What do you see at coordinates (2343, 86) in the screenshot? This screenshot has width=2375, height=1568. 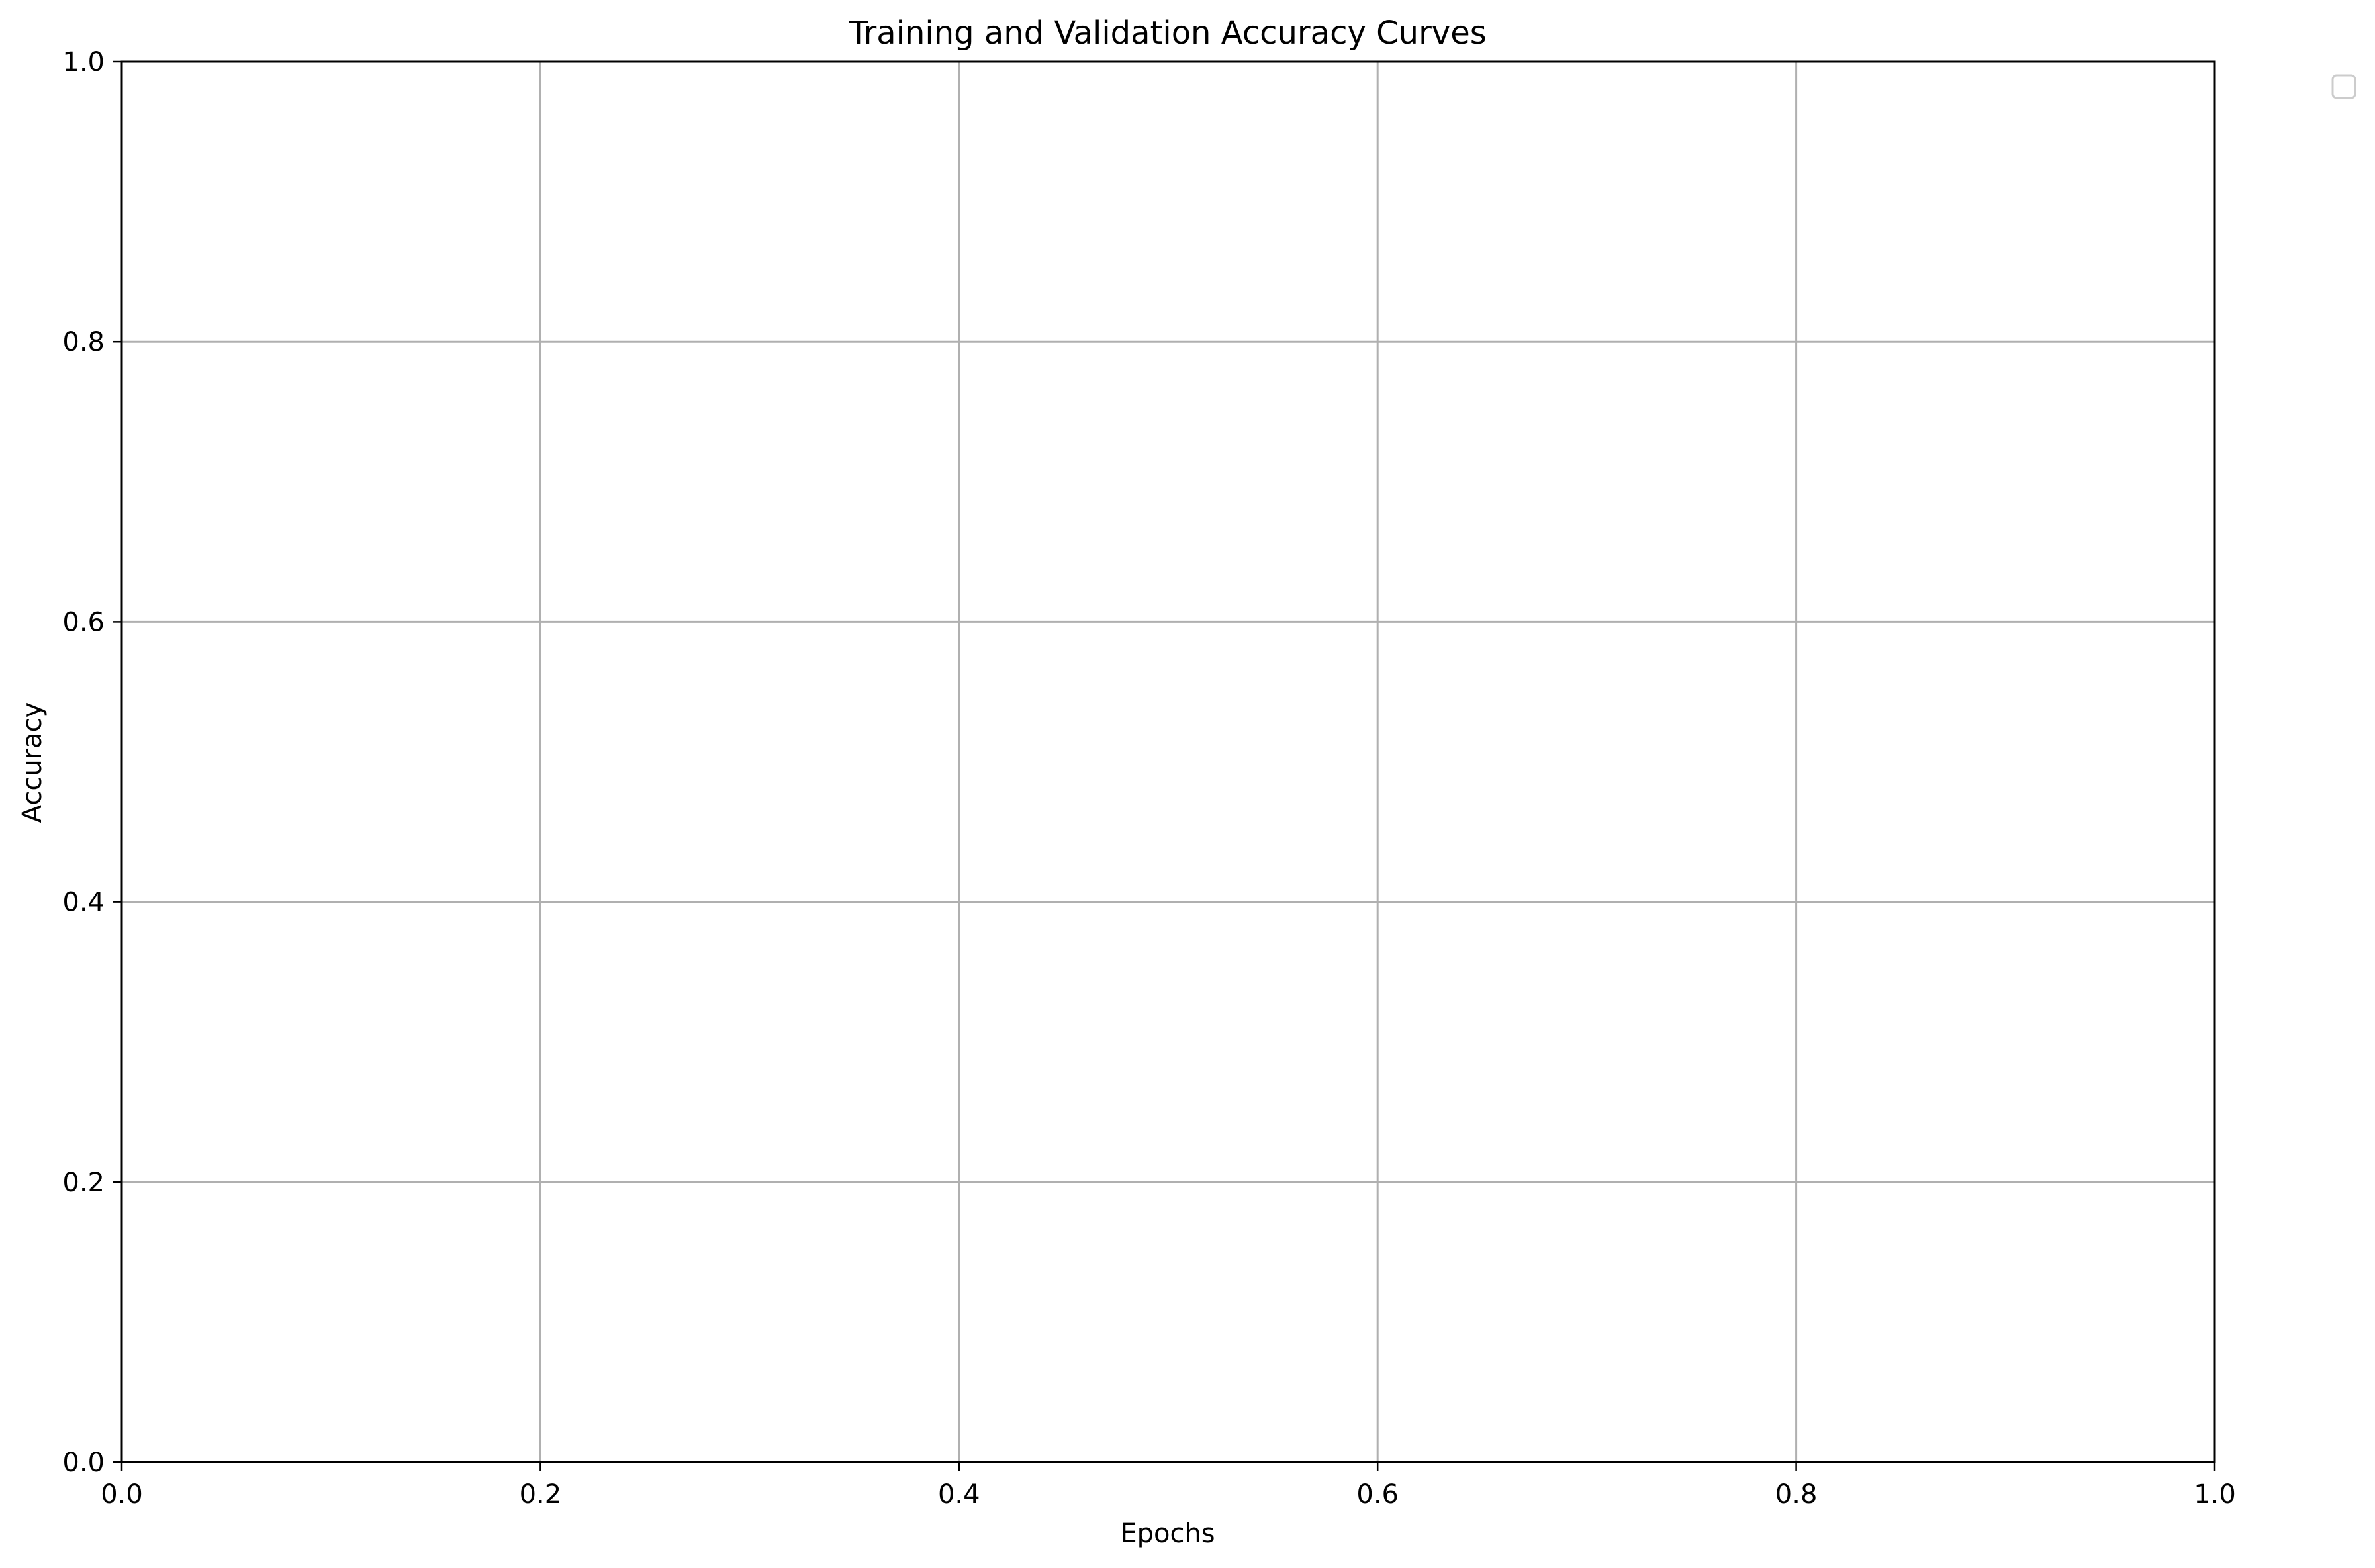 I see `legend` at bounding box center [2343, 86].